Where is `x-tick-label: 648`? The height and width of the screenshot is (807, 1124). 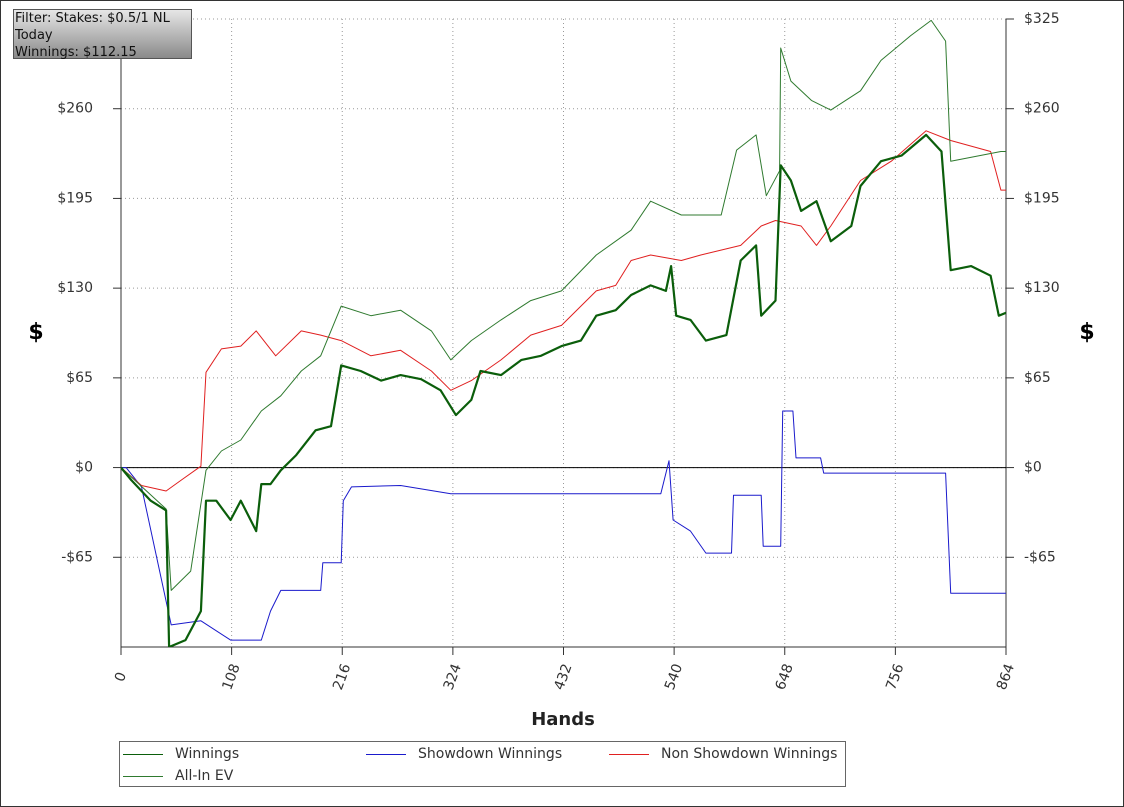 x-tick-label: 648 is located at coordinates (785, 677).